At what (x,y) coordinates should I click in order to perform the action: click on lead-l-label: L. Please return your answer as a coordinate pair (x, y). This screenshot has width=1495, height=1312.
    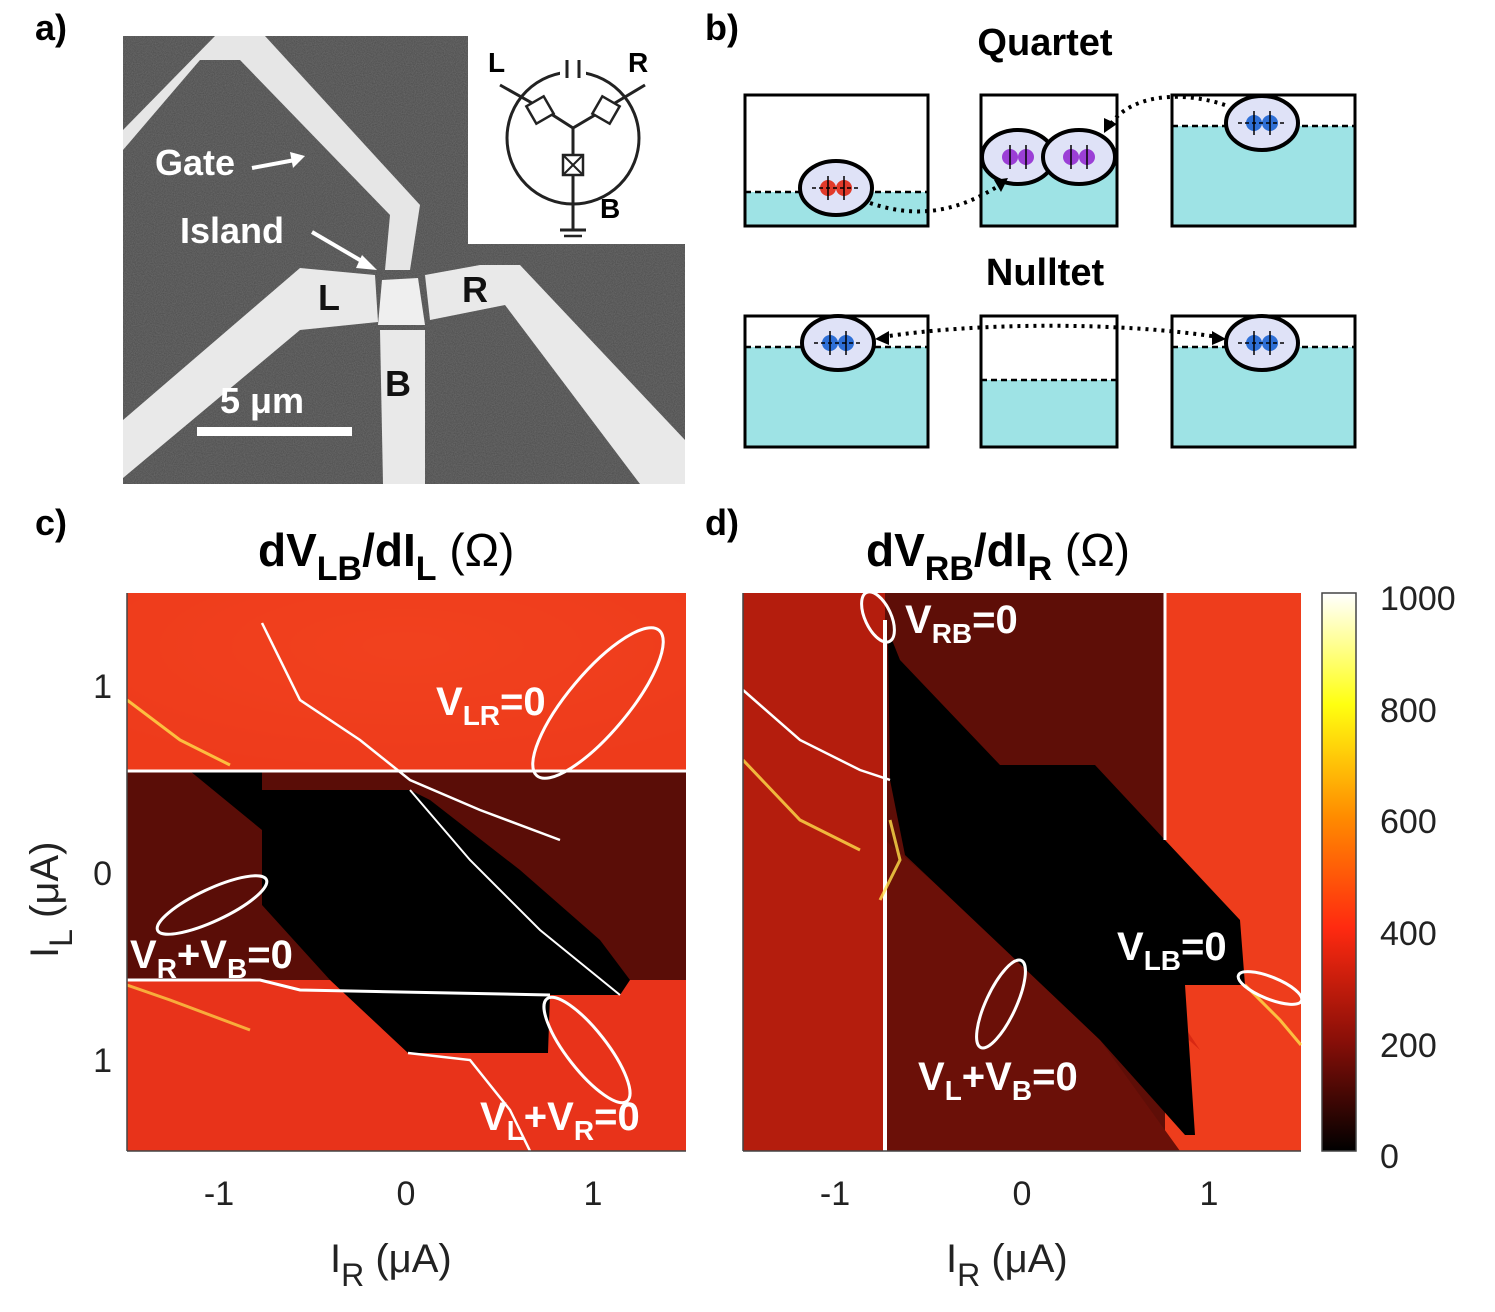
    Looking at the image, I should click on (329, 297).